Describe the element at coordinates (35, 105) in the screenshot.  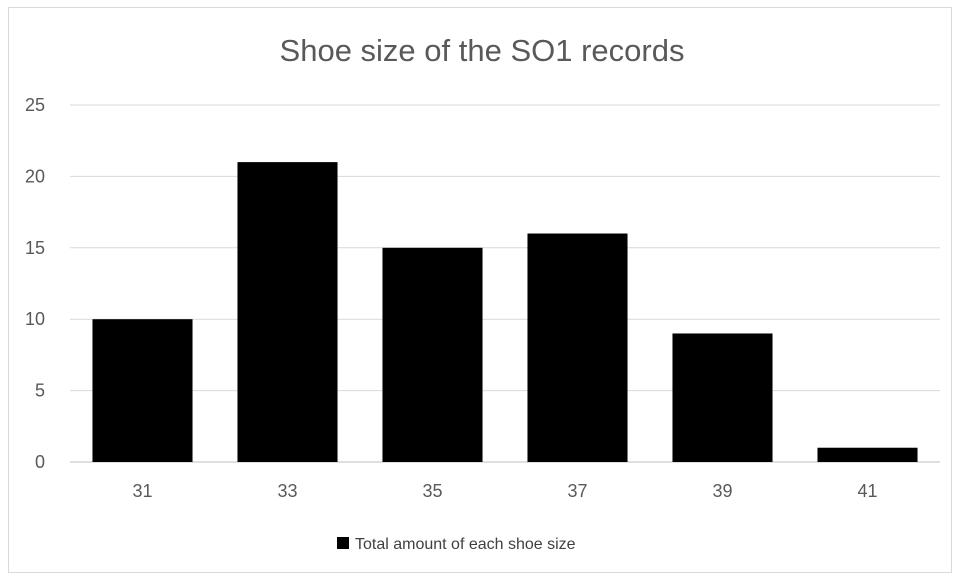
I see `y-tick-label: 25` at that location.